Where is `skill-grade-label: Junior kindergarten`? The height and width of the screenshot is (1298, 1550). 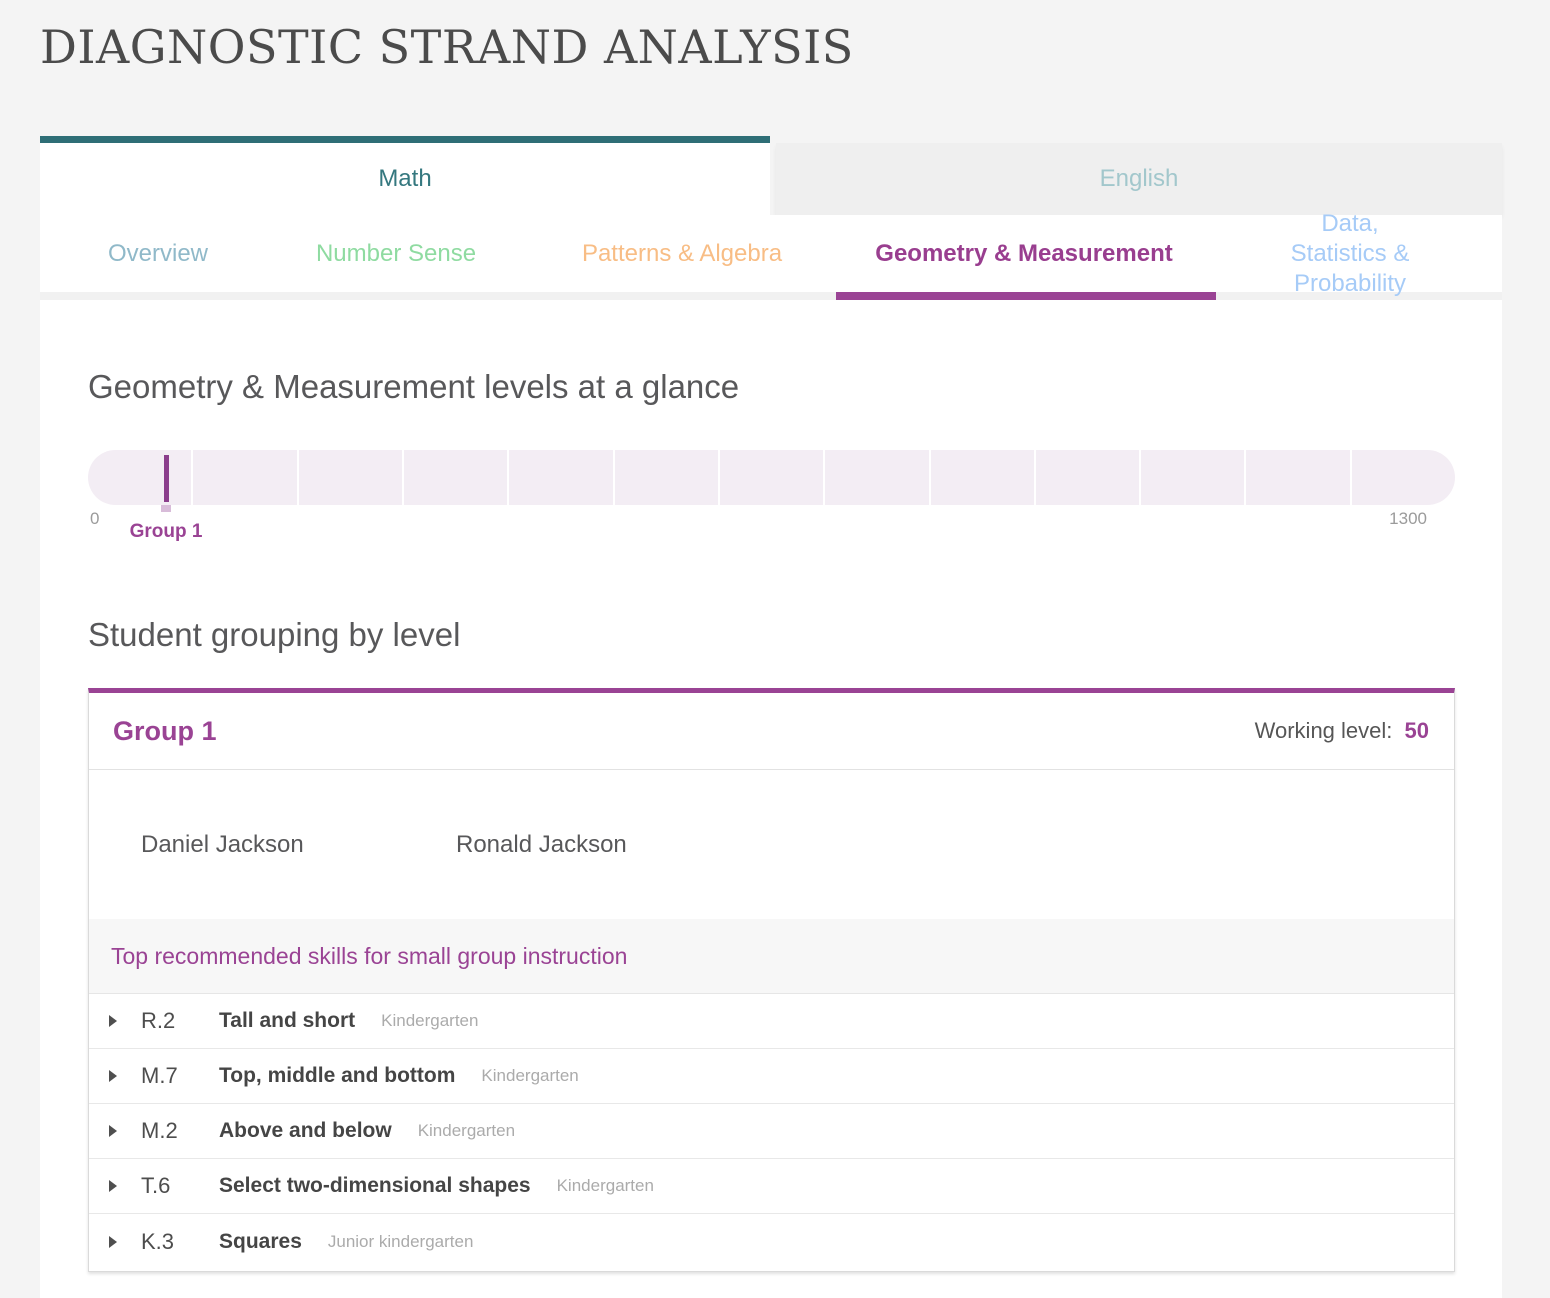
skill-grade-label: Junior kindergarten is located at coordinates (400, 1241).